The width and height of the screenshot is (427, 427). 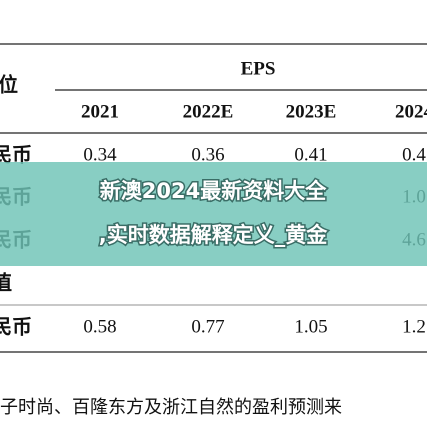 What do you see at coordinates (414, 326) in the screenshot?
I see `cell: 1.2` at bounding box center [414, 326].